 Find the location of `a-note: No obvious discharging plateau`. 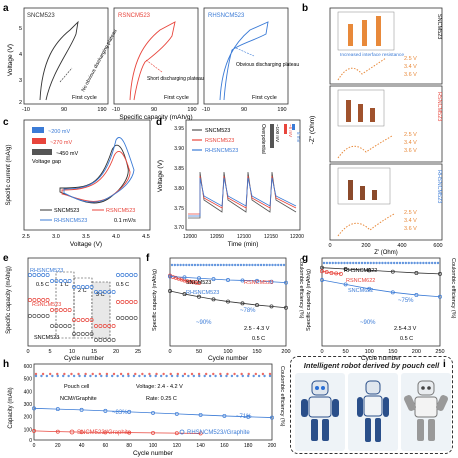

a-note: No obvious discharging plateau is located at coordinates (99, 60).